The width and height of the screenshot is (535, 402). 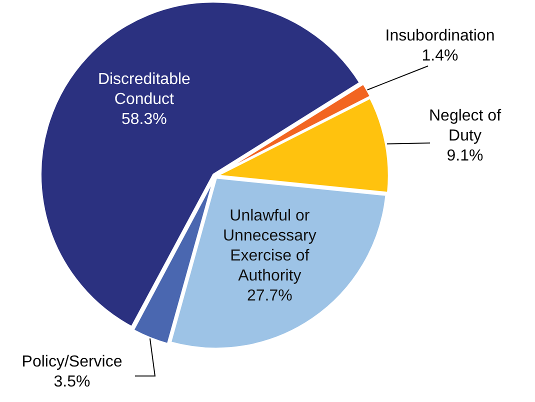 What do you see at coordinates (144, 119) in the screenshot?
I see `data-label: 58.3%` at bounding box center [144, 119].